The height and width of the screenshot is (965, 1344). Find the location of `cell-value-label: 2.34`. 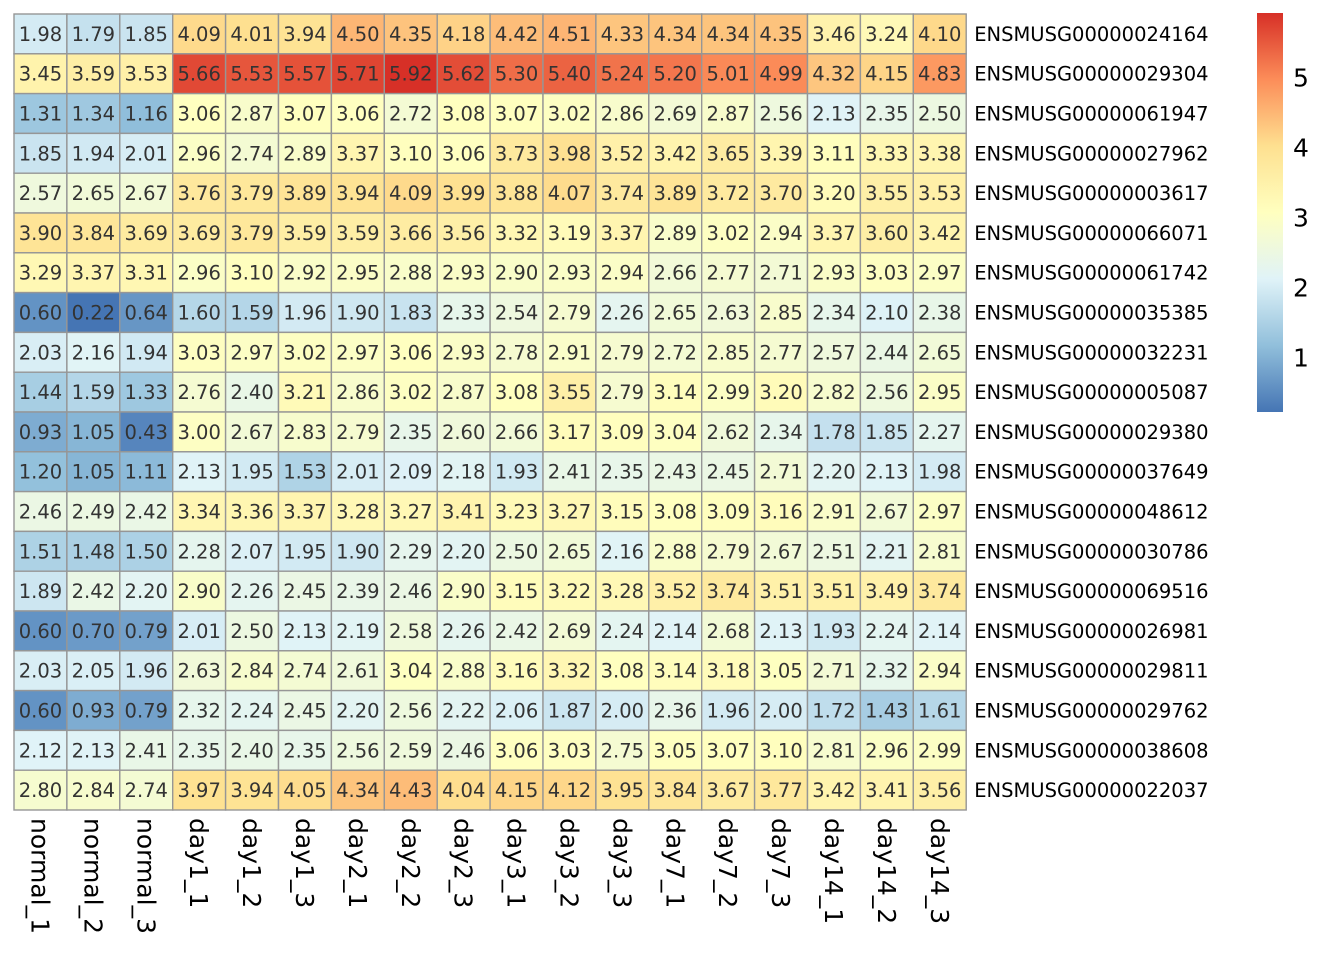

cell-value-label: 2.34 is located at coordinates (780, 432).